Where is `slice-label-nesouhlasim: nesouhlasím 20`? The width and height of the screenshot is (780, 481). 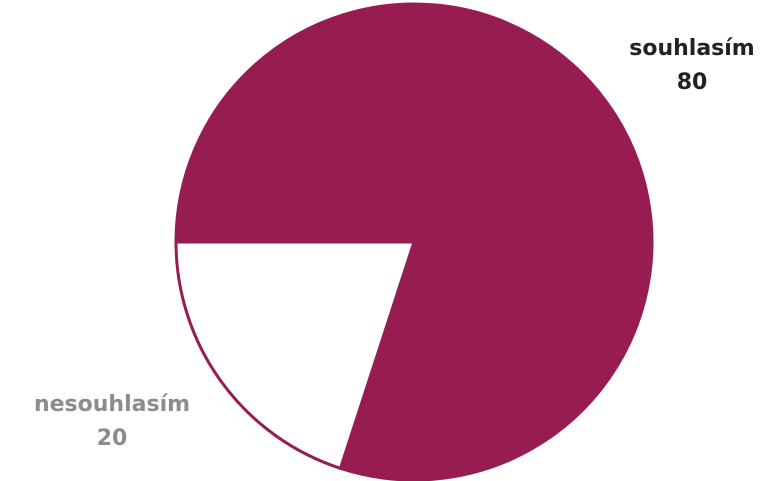 slice-label-nesouhlasim: nesouhlasím 20 is located at coordinates (112, 422).